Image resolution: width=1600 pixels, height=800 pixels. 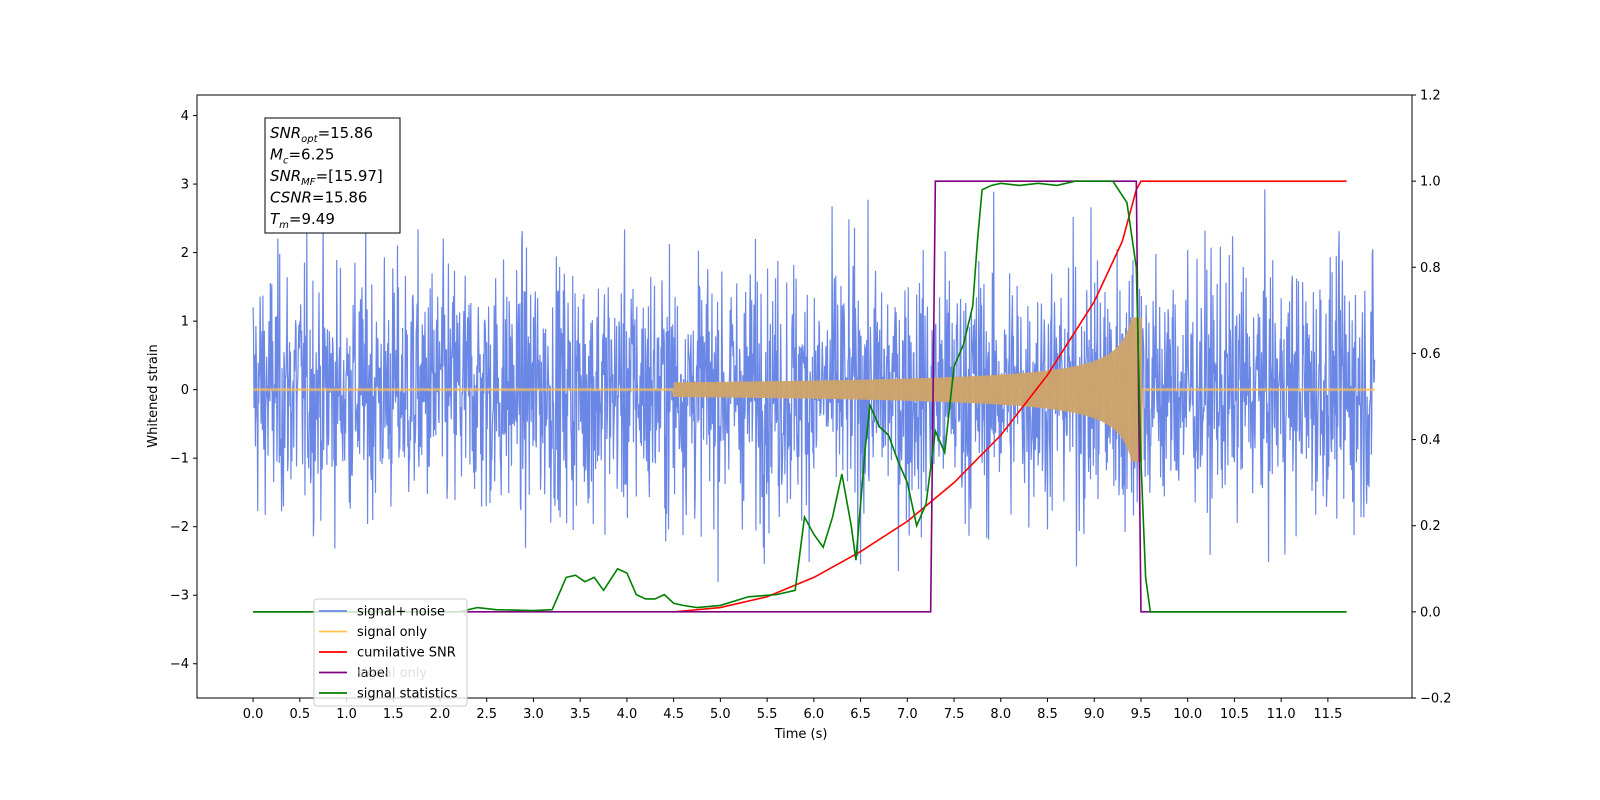 What do you see at coordinates (1234, 714) in the screenshot?
I see `x-tick-label: 10.5` at bounding box center [1234, 714].